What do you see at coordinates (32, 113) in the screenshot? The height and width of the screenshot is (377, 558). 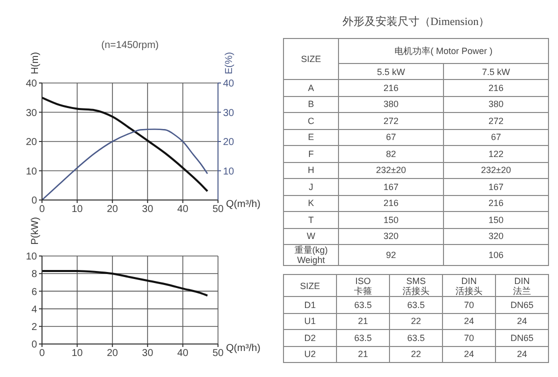 I see `y-tick-label: 30` at bounding box center [32, 113].